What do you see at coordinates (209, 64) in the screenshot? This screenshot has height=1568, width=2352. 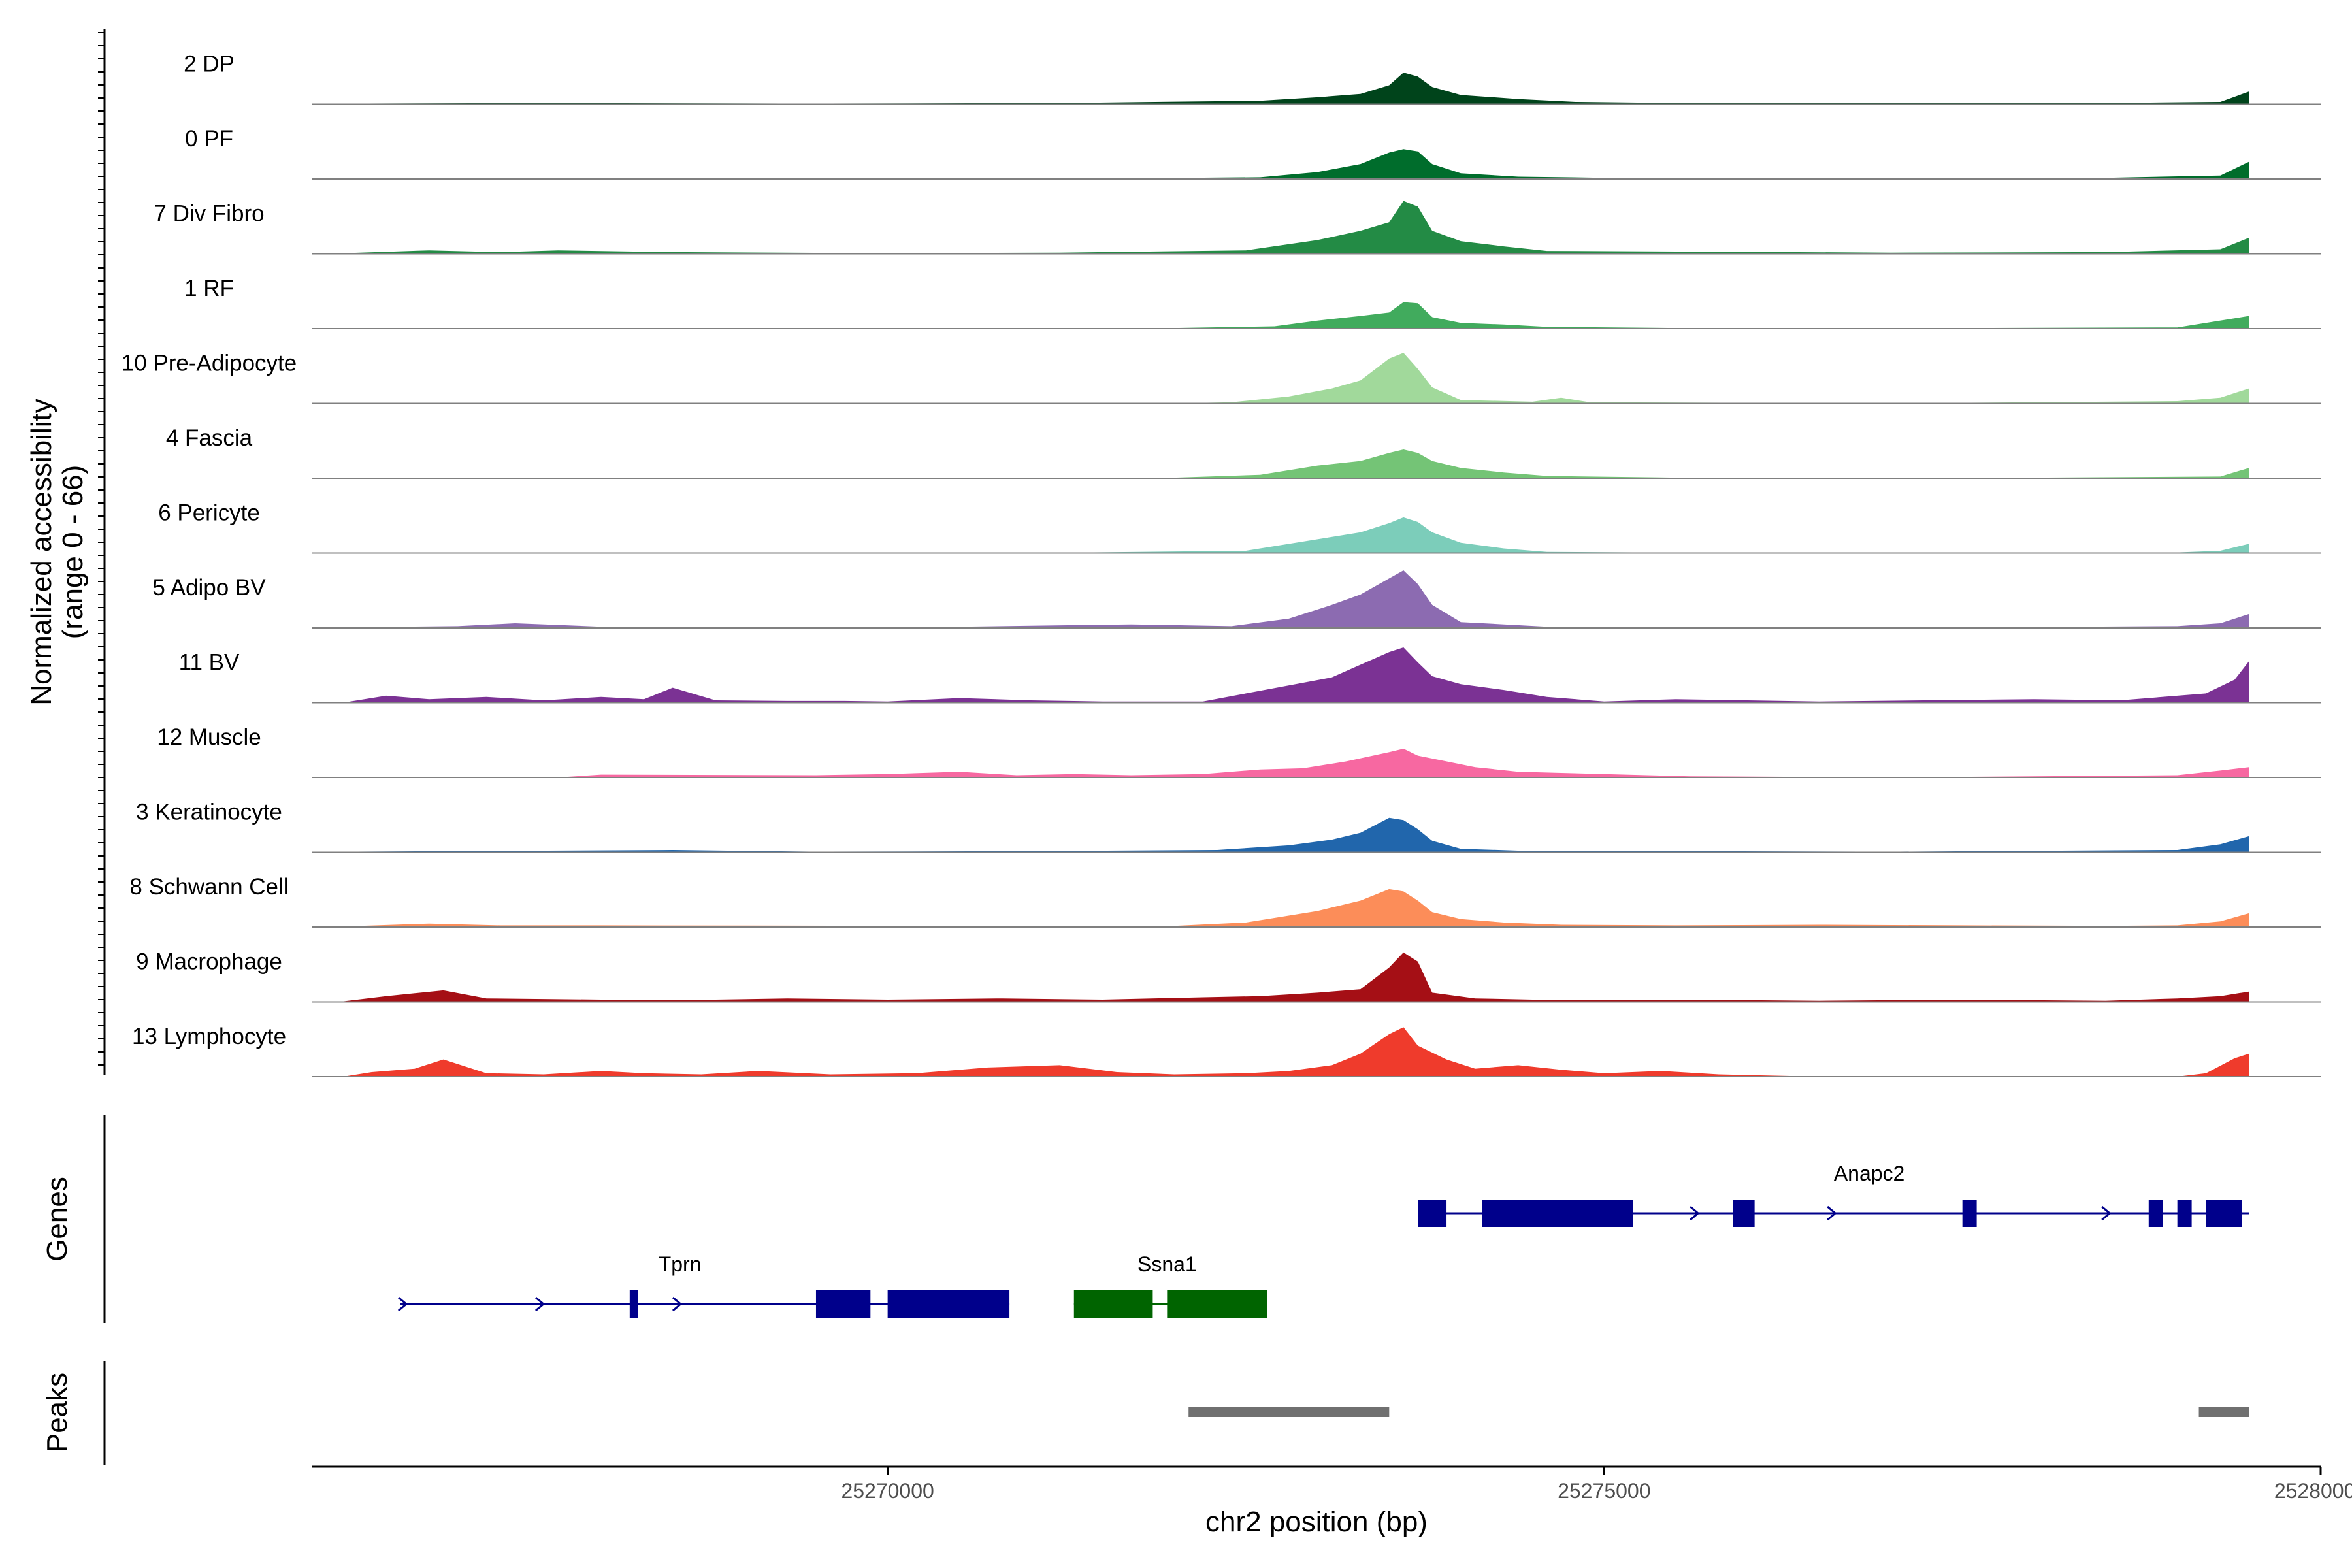 I see `track-label: 2 DP` at bounding box center [209, 64].